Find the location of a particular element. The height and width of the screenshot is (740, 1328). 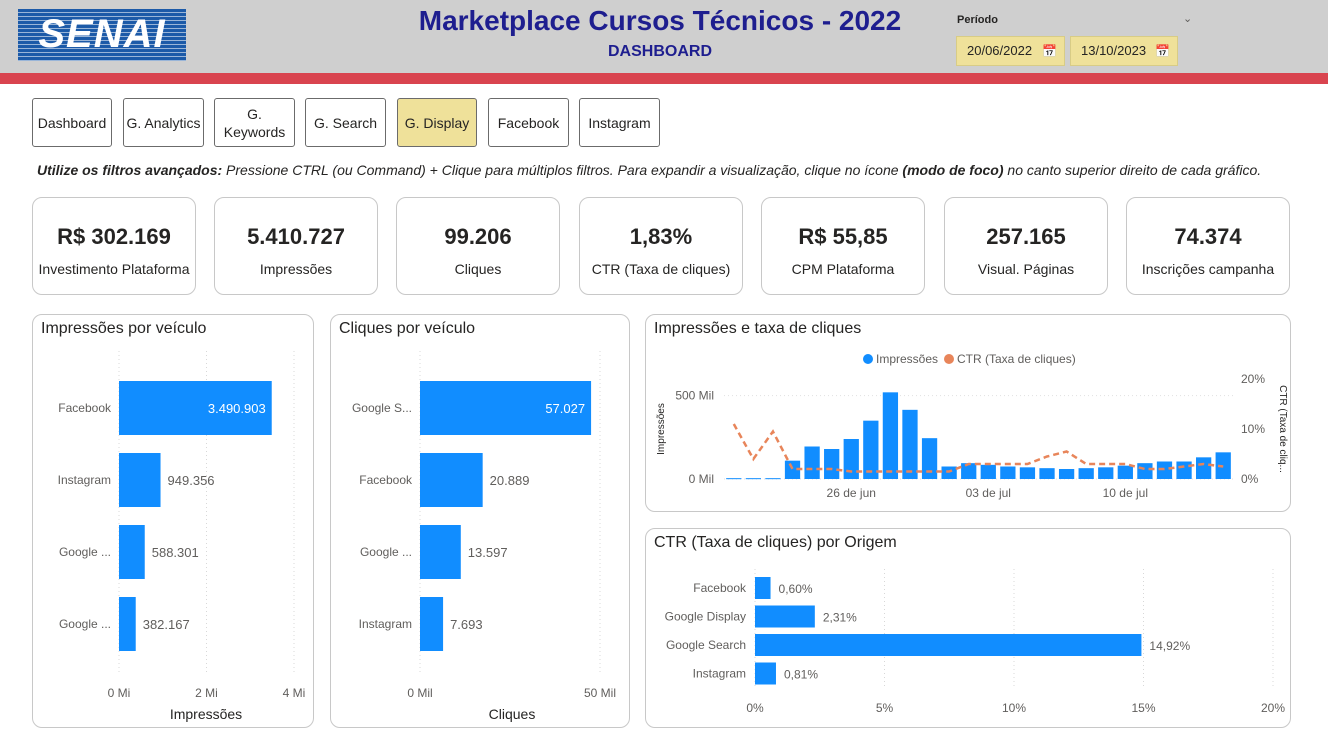

kpi-card-visualizacoes: 257.165 Visual. Páginas is located at coordinates (1026, 246).